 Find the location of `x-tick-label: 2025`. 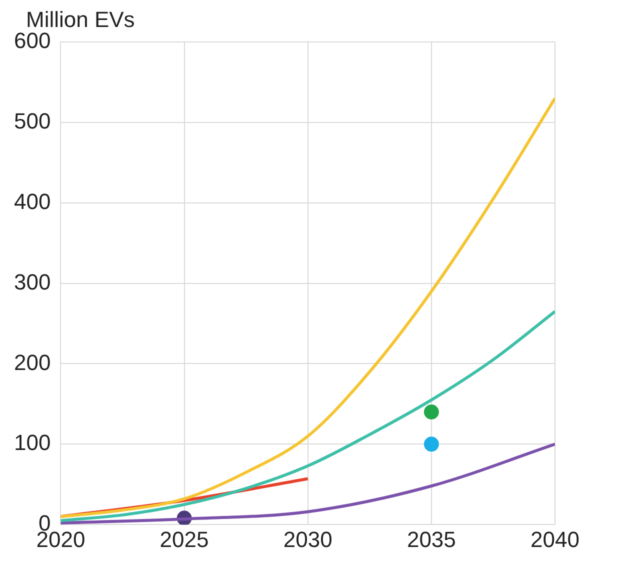

x-tick-label: 2025 is located at coordinates (184, 539).